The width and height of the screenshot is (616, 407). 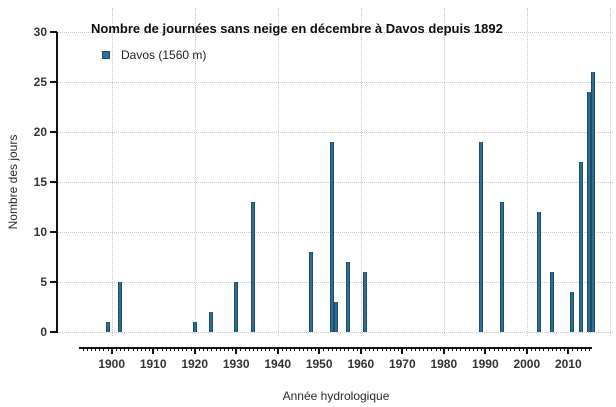 I want to click on bar-2013, so click(x=580, y=247).